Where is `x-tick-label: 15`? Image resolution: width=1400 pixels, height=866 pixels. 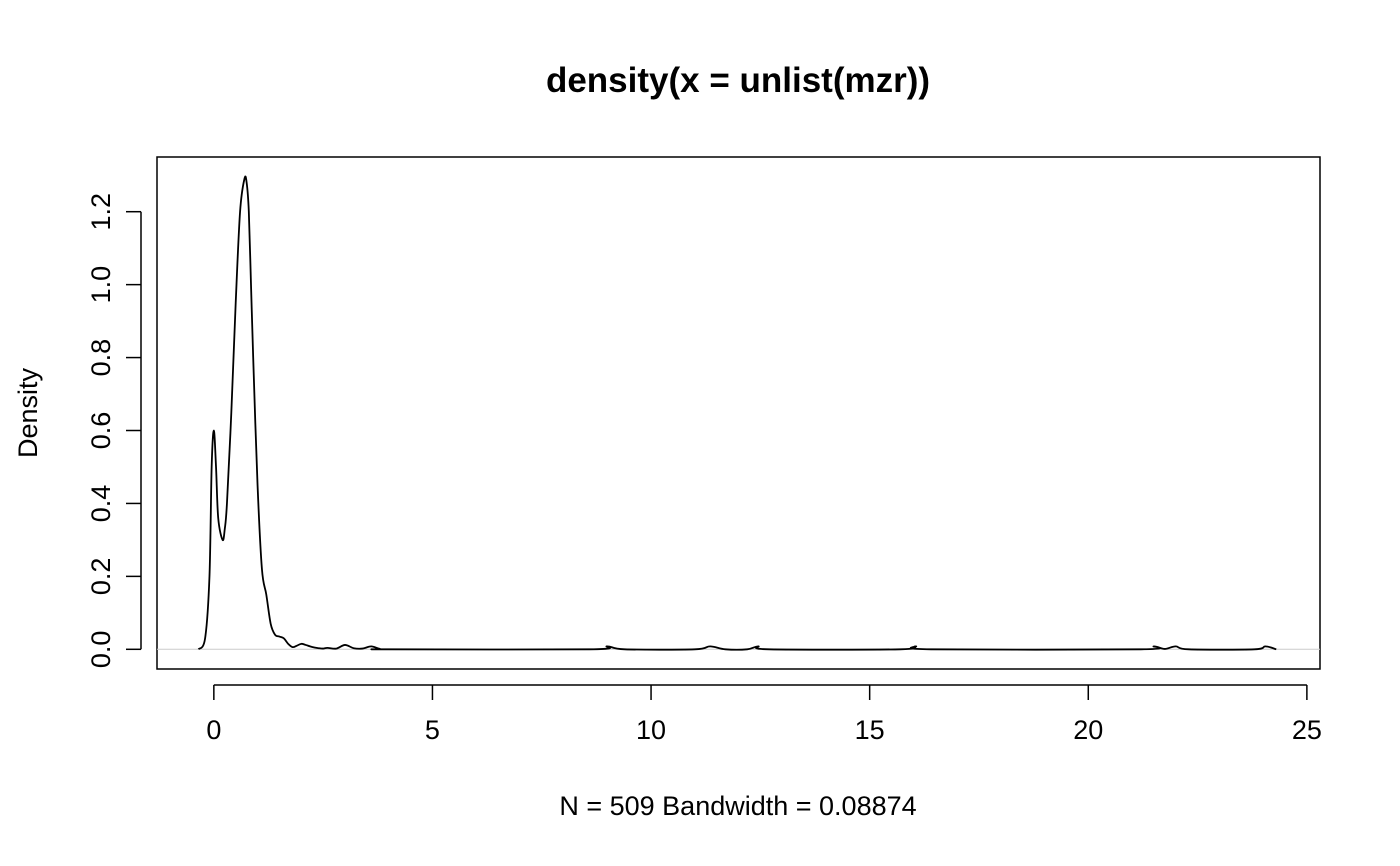 x-tick-label: 15 is located at coordinates (870, 730).